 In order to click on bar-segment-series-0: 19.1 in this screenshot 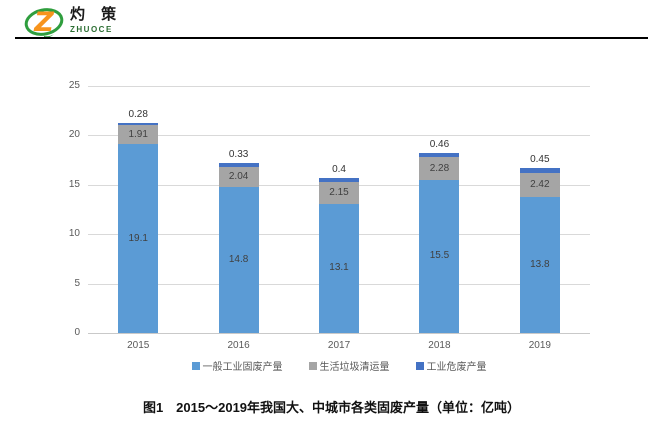, I will do `click(138, 238)`.